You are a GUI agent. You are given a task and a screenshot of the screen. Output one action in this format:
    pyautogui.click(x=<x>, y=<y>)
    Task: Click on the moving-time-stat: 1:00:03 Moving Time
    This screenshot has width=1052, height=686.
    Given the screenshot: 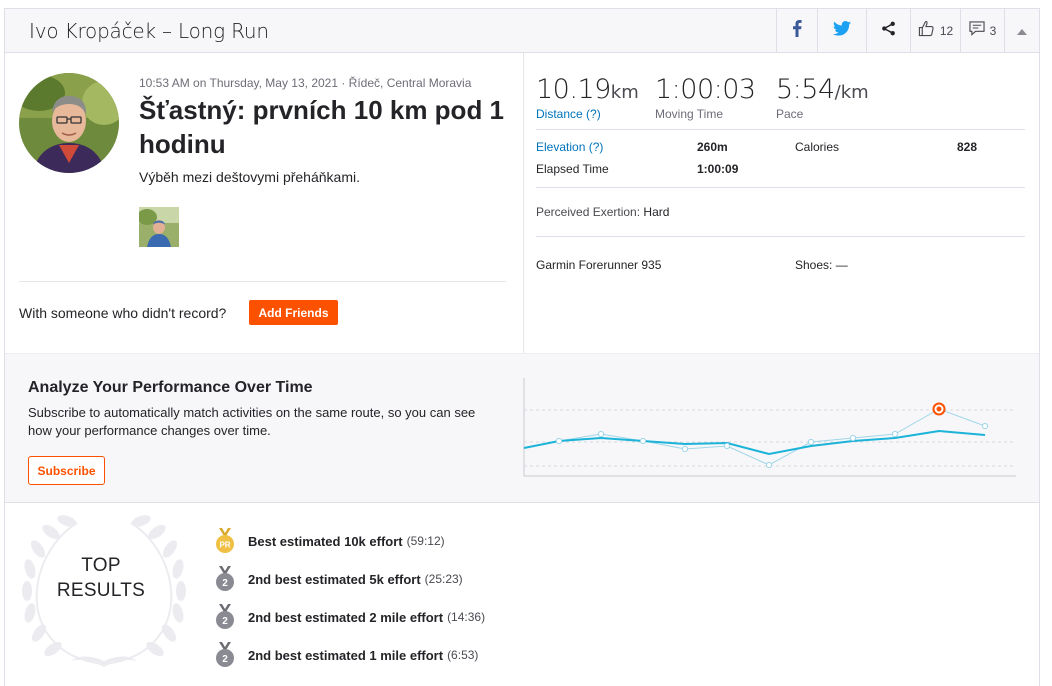 What is the action you would take?
    pyautogui.click(x=705, y=97)
    